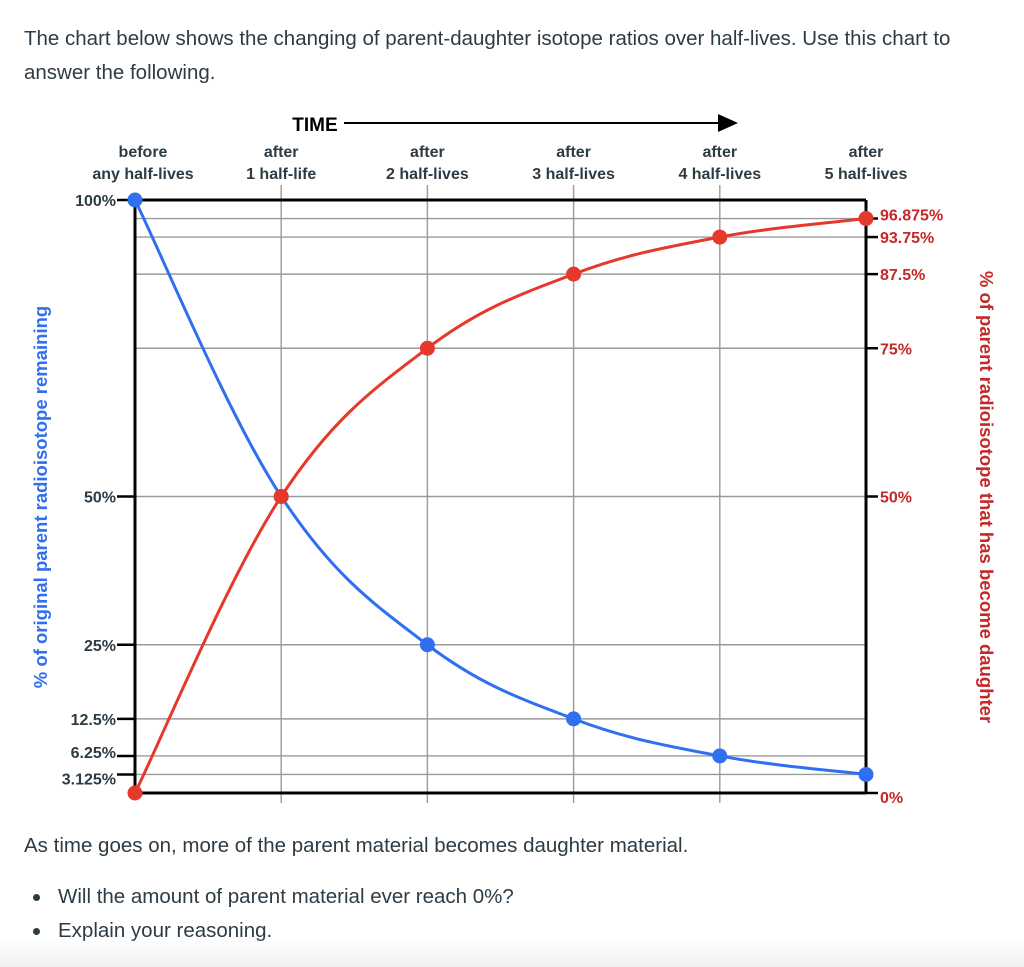 The image size is (1024, 967). Describe the element at coordinates (100, 646) in the screenshot. I see `left-tick-label: 25%` at that location.